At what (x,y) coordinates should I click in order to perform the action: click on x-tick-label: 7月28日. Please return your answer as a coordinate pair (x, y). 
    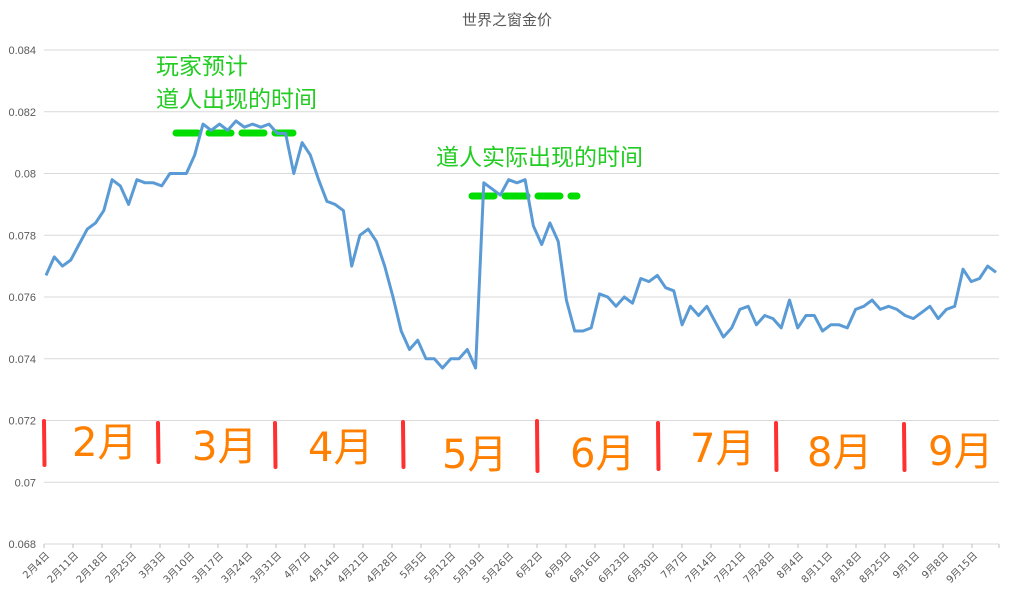
    Looking at the image, I should click on (759, 568).